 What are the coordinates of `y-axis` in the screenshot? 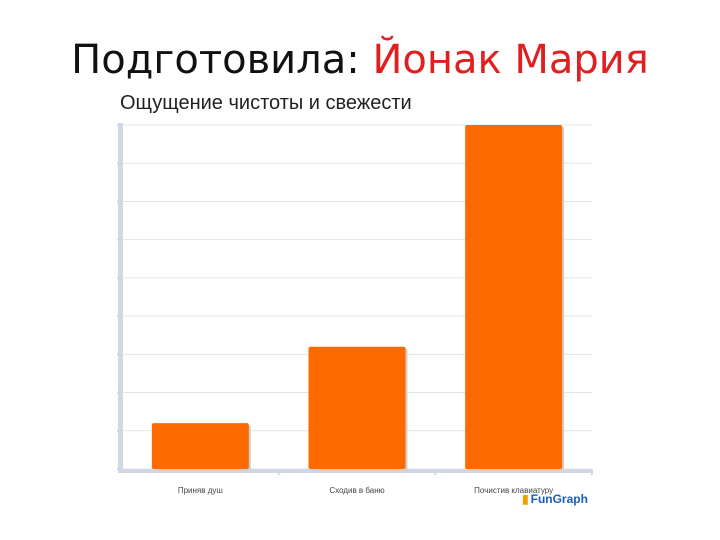 It's located at (120, 297).